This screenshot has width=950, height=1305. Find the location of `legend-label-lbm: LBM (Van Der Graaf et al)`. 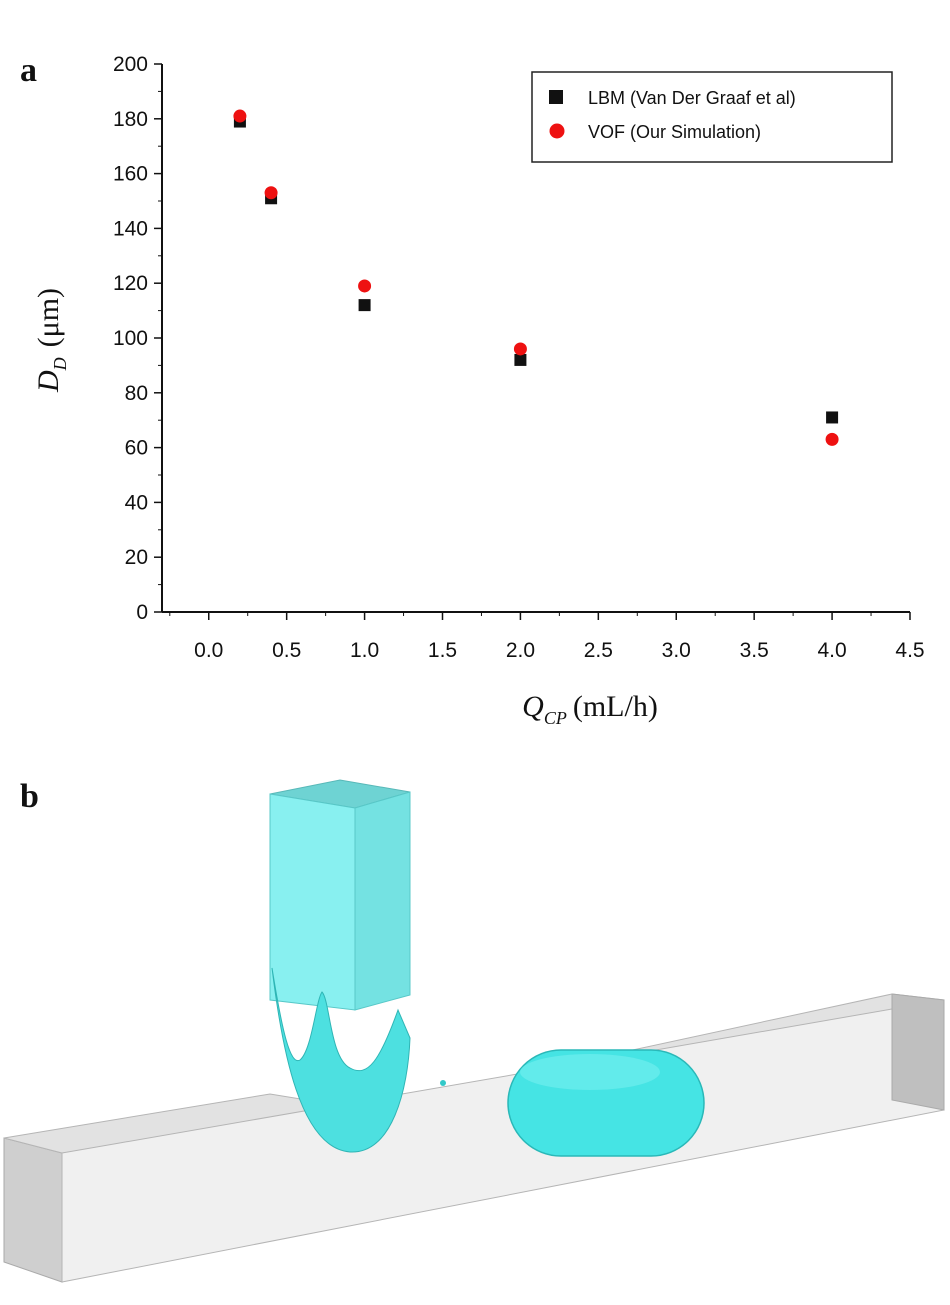

legend-label-lbm: LBM (Van Der Graaf et al) is located at coordinates (692, 98).